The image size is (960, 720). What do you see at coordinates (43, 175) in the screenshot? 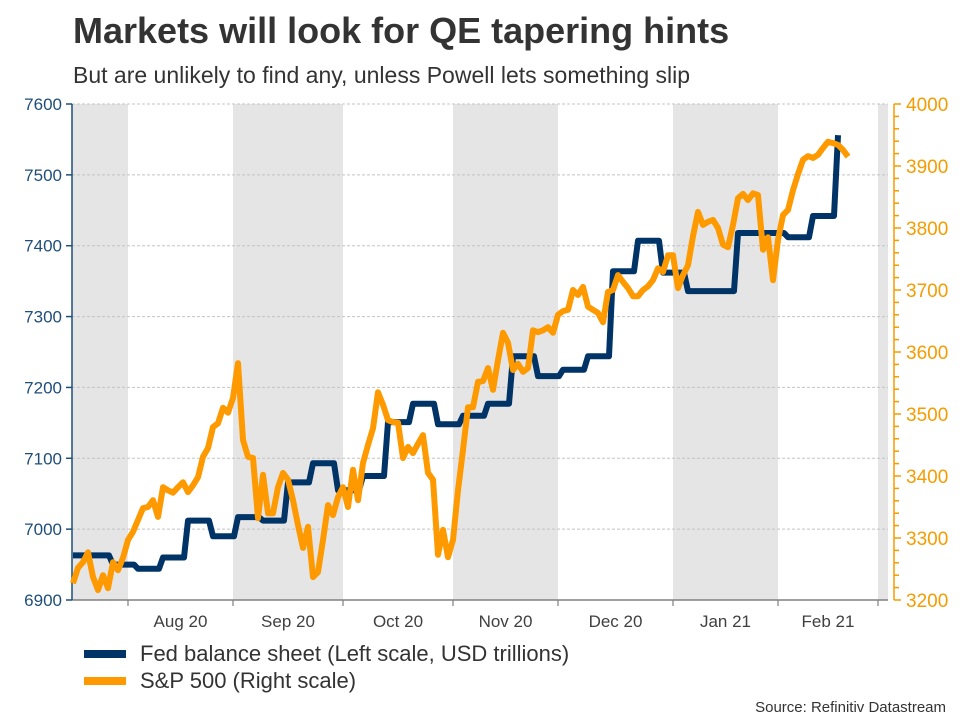
I see `y-left-tick-label: 7500` at bounding box center [43, 175].